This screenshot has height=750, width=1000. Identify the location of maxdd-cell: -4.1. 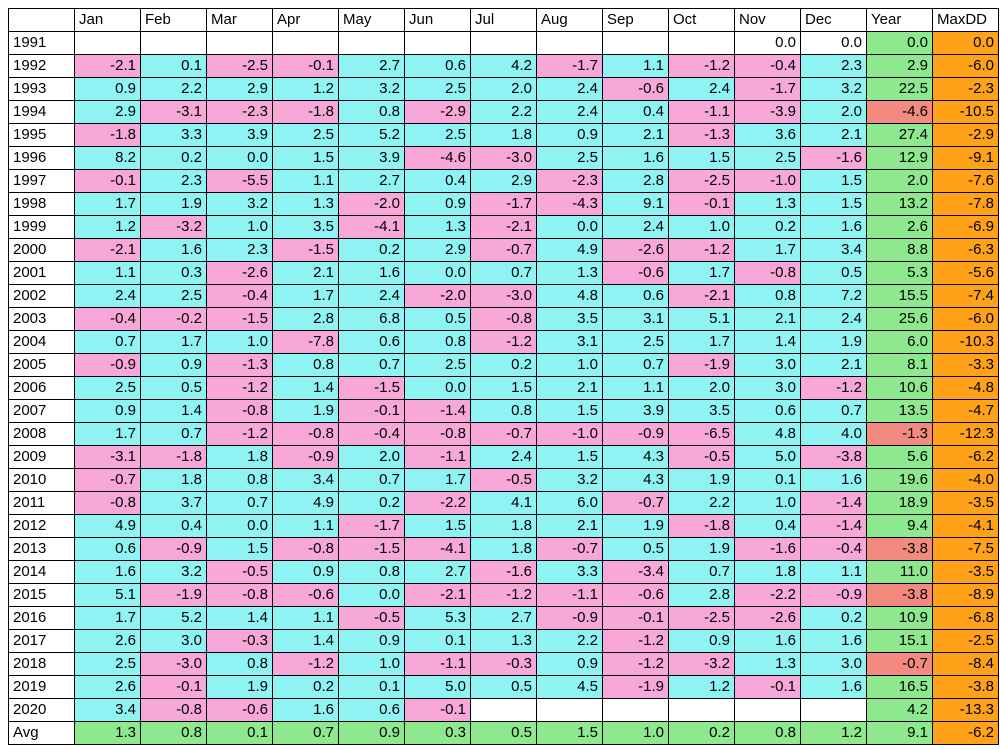
(965, 526).